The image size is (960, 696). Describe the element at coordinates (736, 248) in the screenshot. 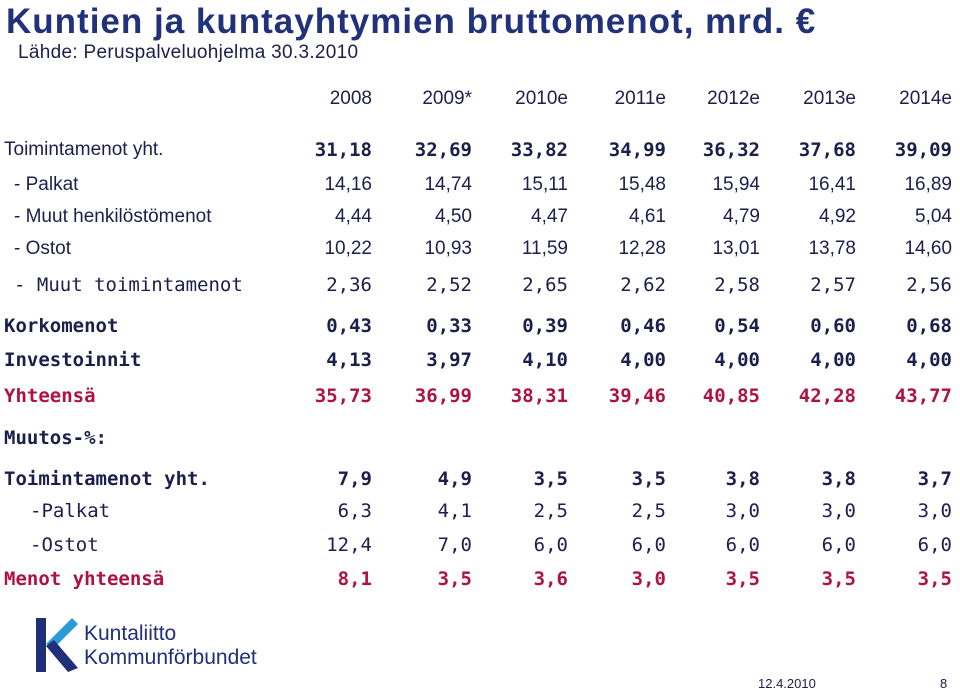

I see `table-cell: 13,01` at that location.